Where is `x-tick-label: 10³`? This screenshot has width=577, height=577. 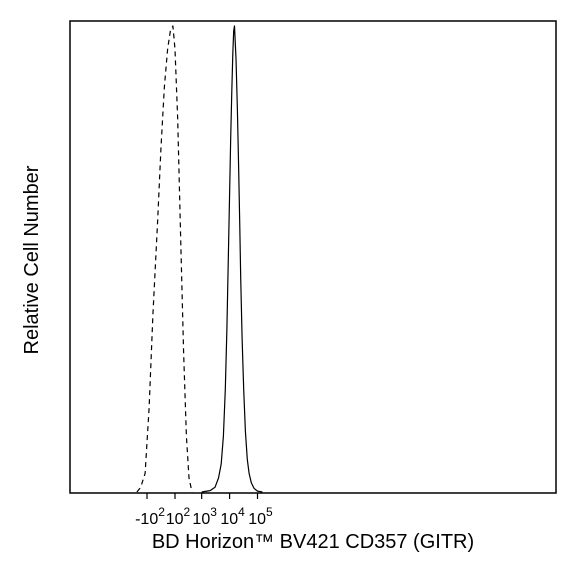 x-tick-label: 10³ is located at coordinates (204, 516).